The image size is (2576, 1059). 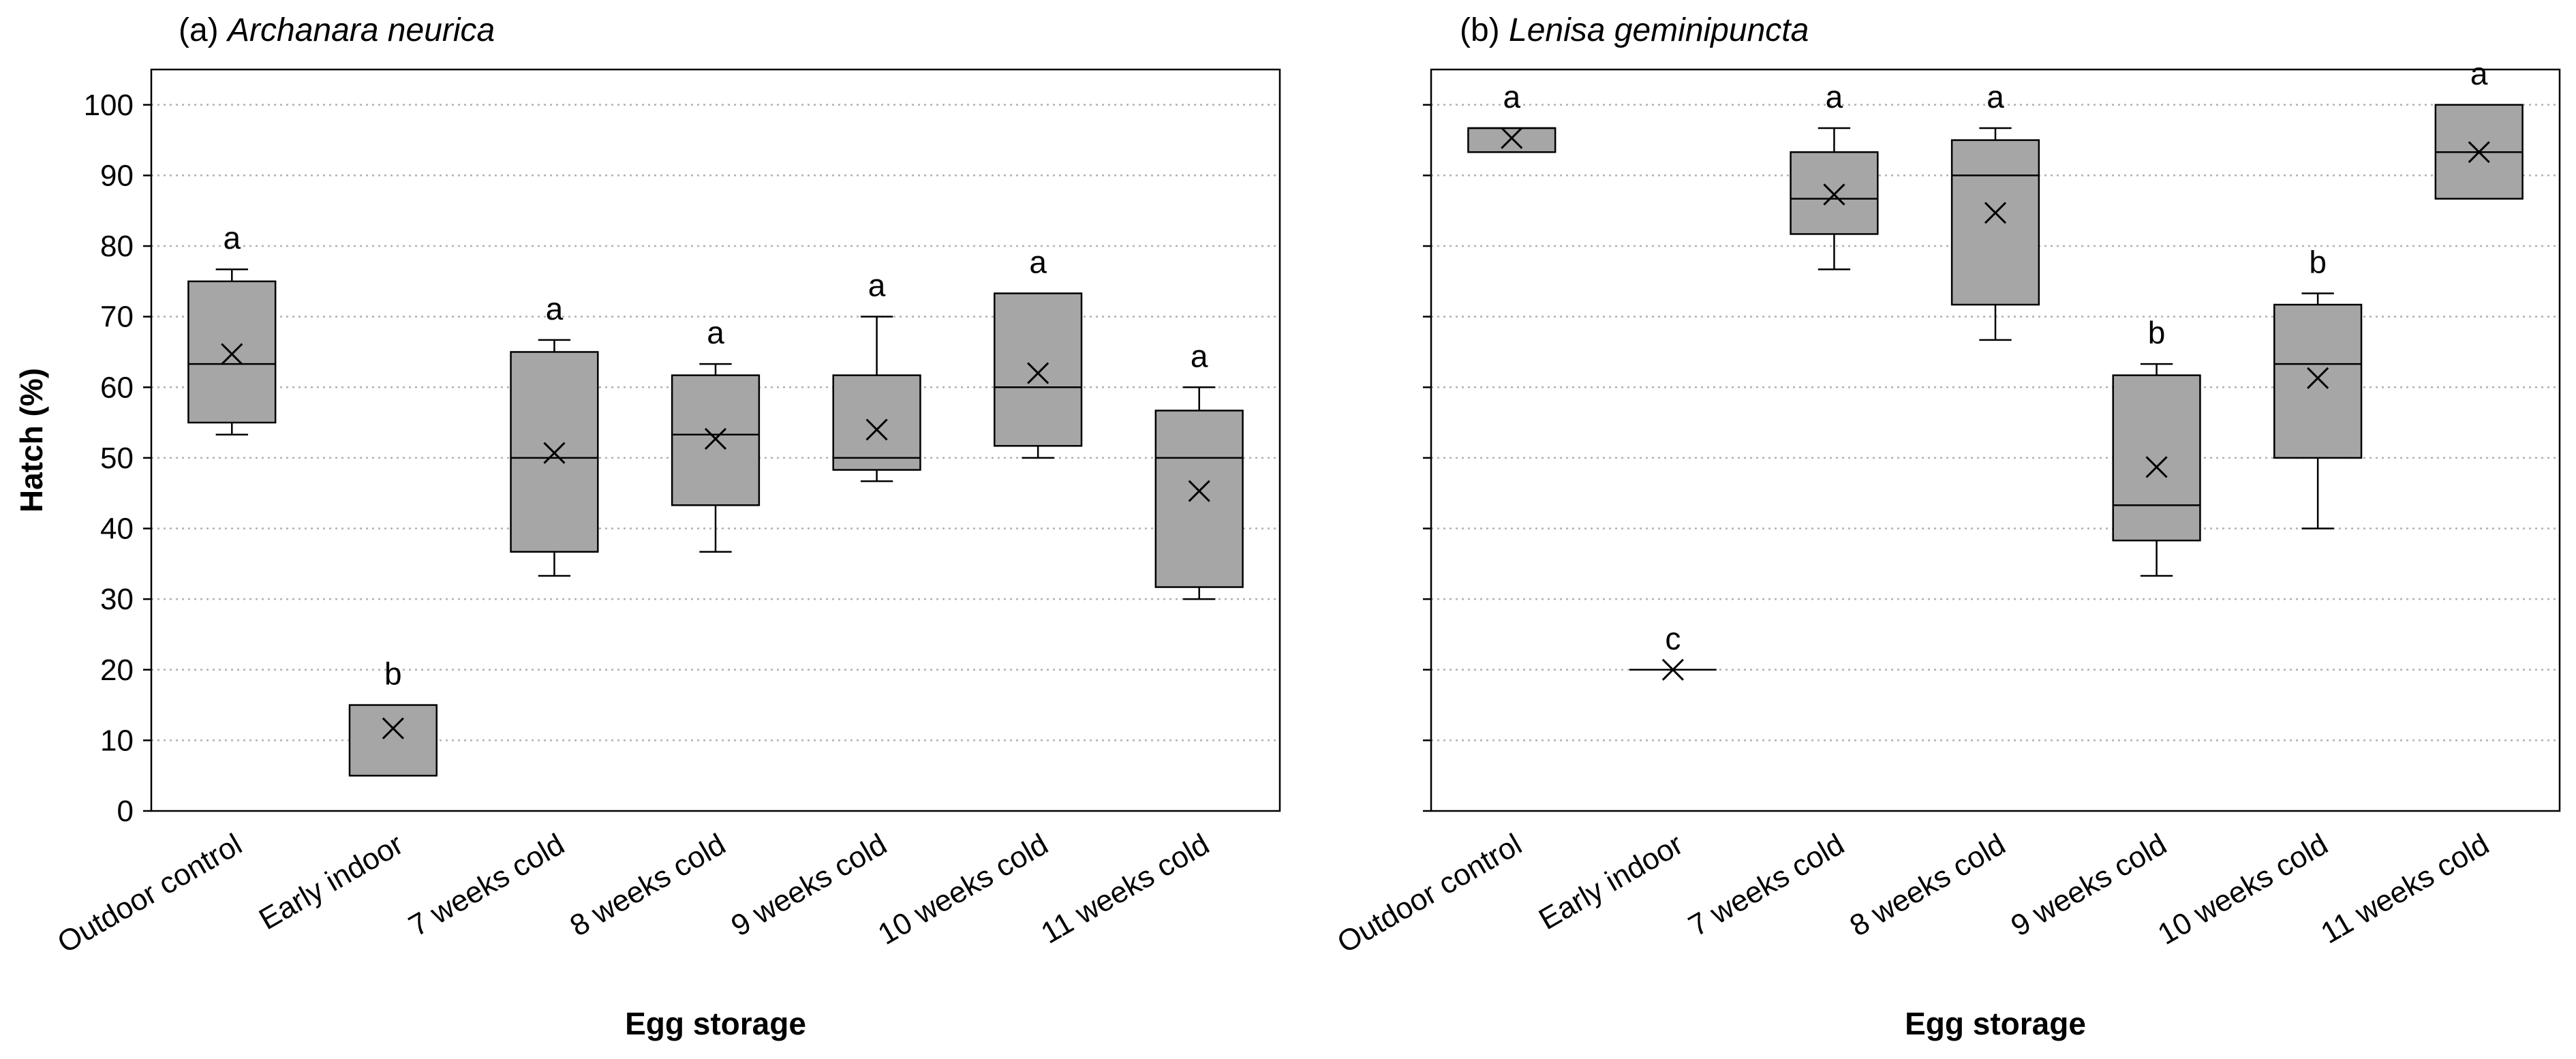 I want to click on panel-title: (b) Lenisa geminipuncta, so click(x=1635, y=30).